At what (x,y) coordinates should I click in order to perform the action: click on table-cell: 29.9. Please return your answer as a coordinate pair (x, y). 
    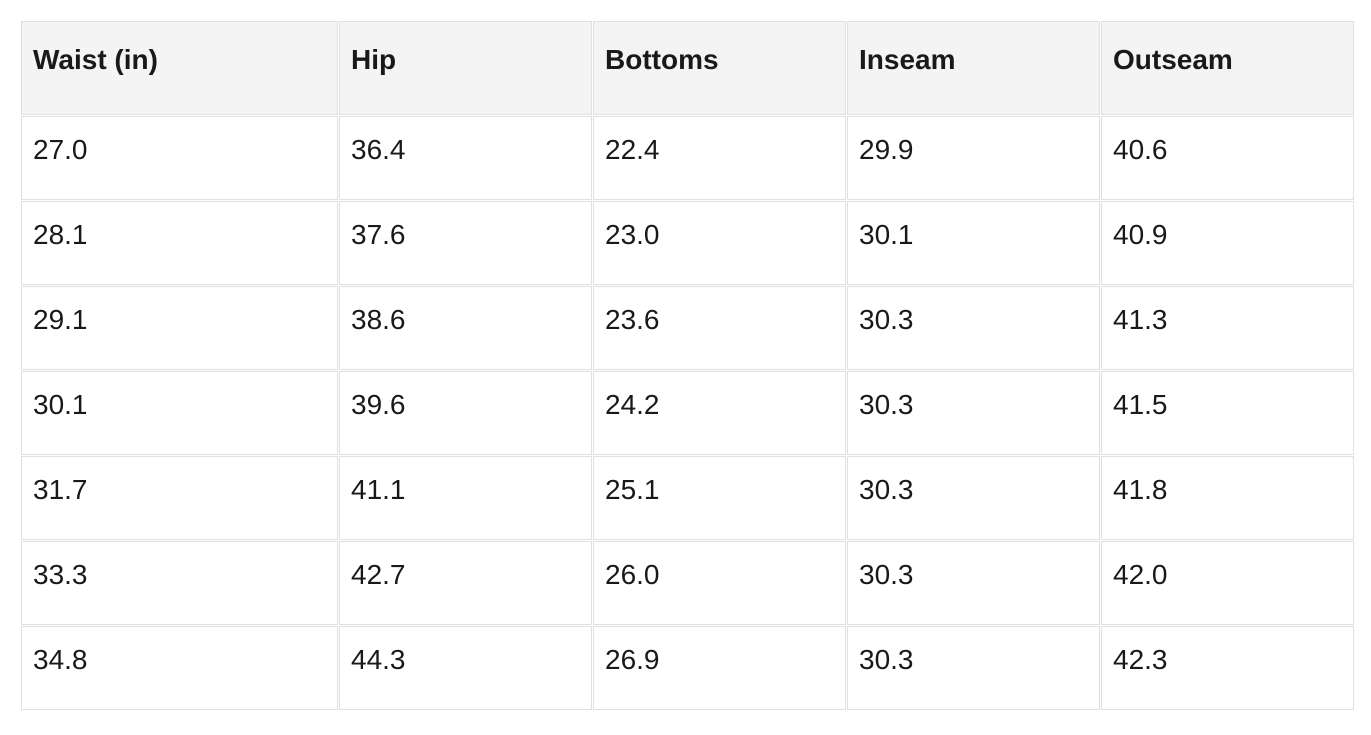
    Looking at the image, I should click on (973, 158).